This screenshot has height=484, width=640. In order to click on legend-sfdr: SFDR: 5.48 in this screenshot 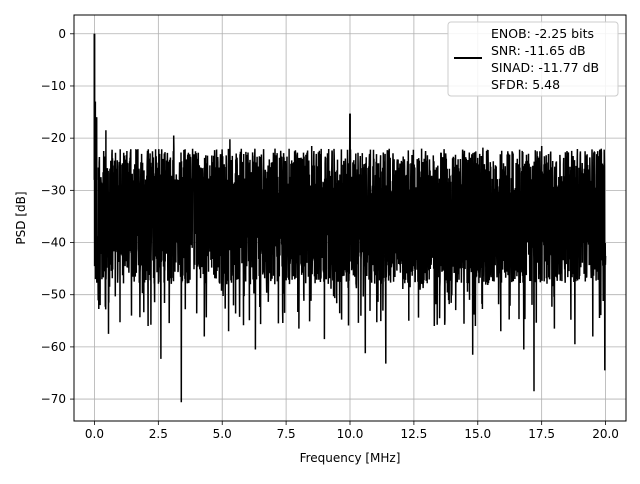, I will do `click(525, 84)`.